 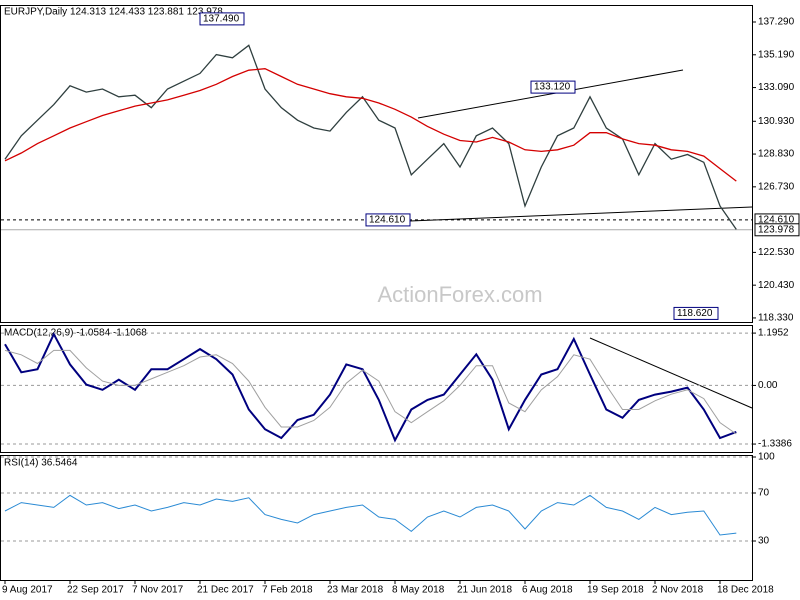 I want to click on annotation-label: 124.610, so click(x=387, y=220).